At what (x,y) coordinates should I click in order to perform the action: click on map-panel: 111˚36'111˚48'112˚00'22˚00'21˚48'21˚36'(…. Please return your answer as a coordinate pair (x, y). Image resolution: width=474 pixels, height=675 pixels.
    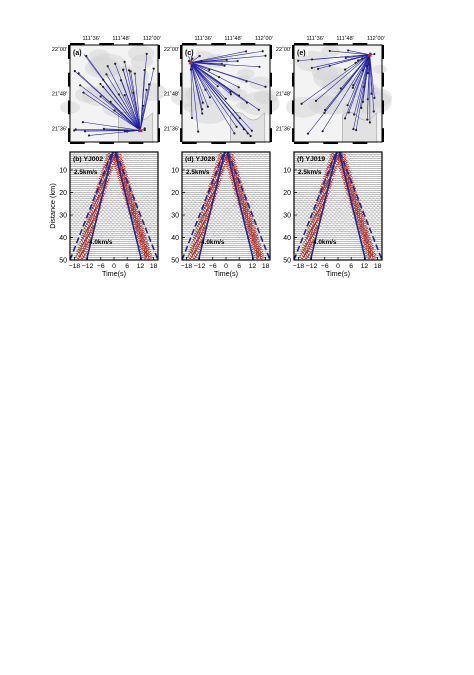
    Looking at the image, I should click on (222, 89).